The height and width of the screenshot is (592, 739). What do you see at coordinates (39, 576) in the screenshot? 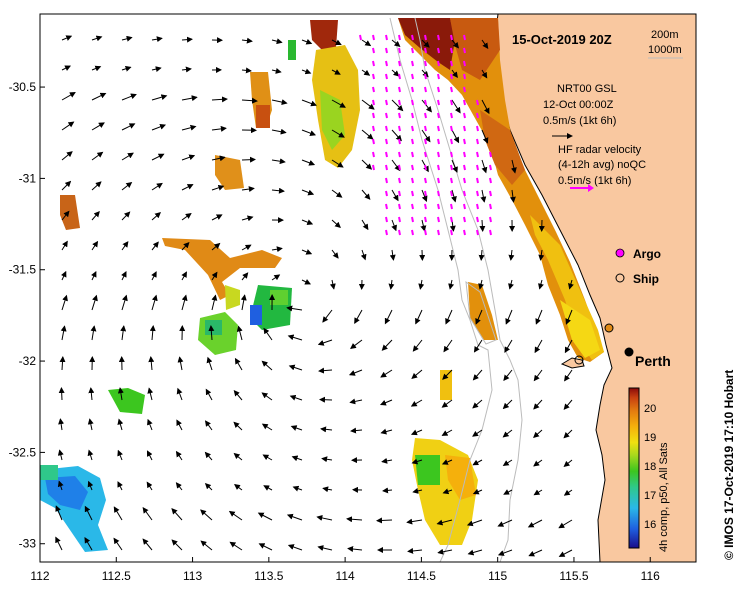
I see `x-tick-label: 112` at bounding box center [39, 576].